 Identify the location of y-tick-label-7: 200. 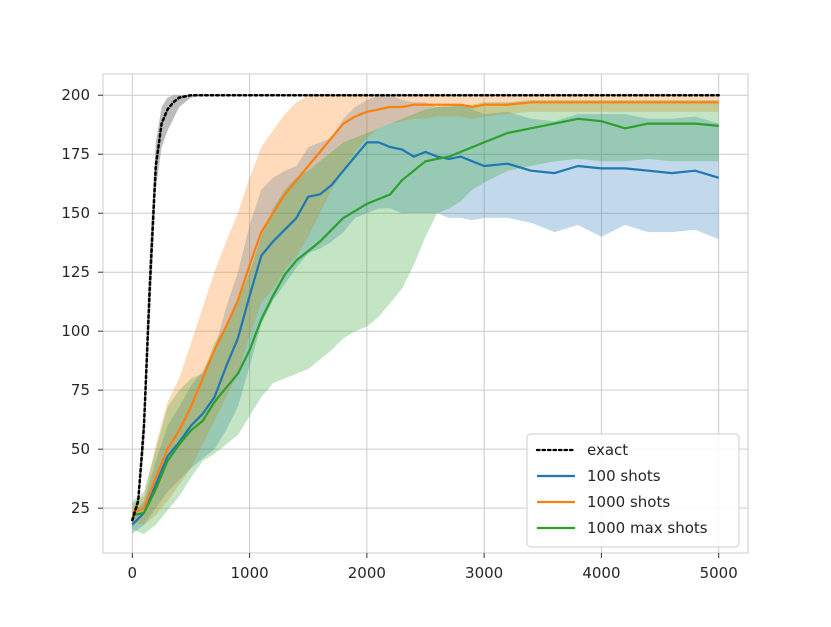
(75, 95).